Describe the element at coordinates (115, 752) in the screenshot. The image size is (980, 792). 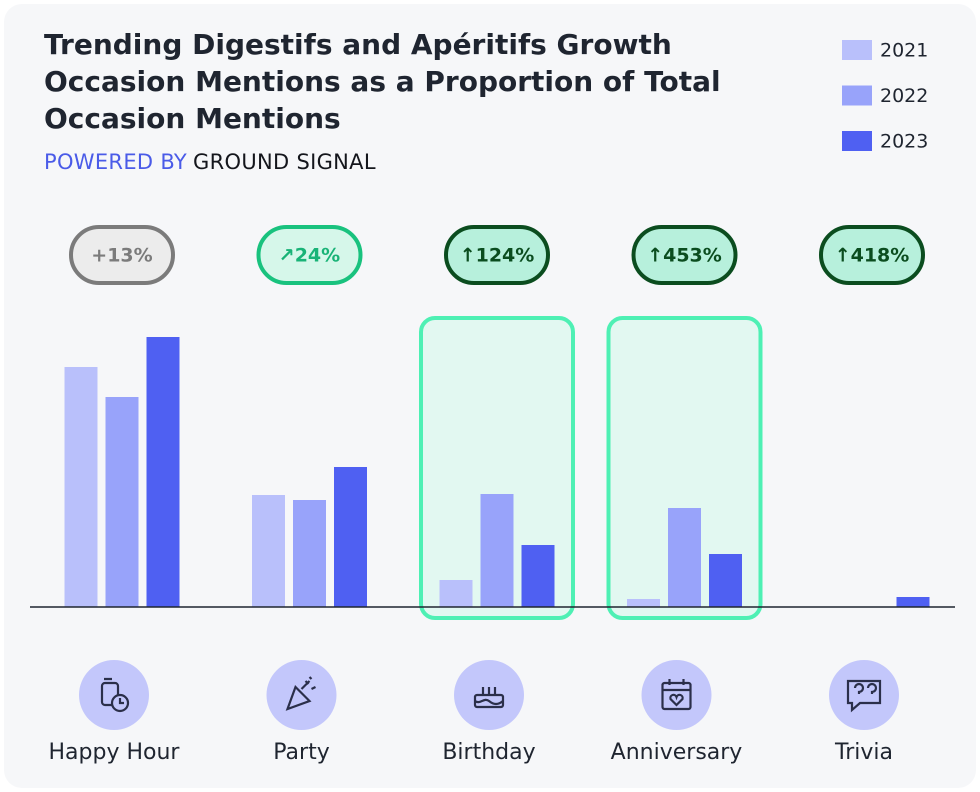
I see `x-tick-label: Happy Hour` at that location.